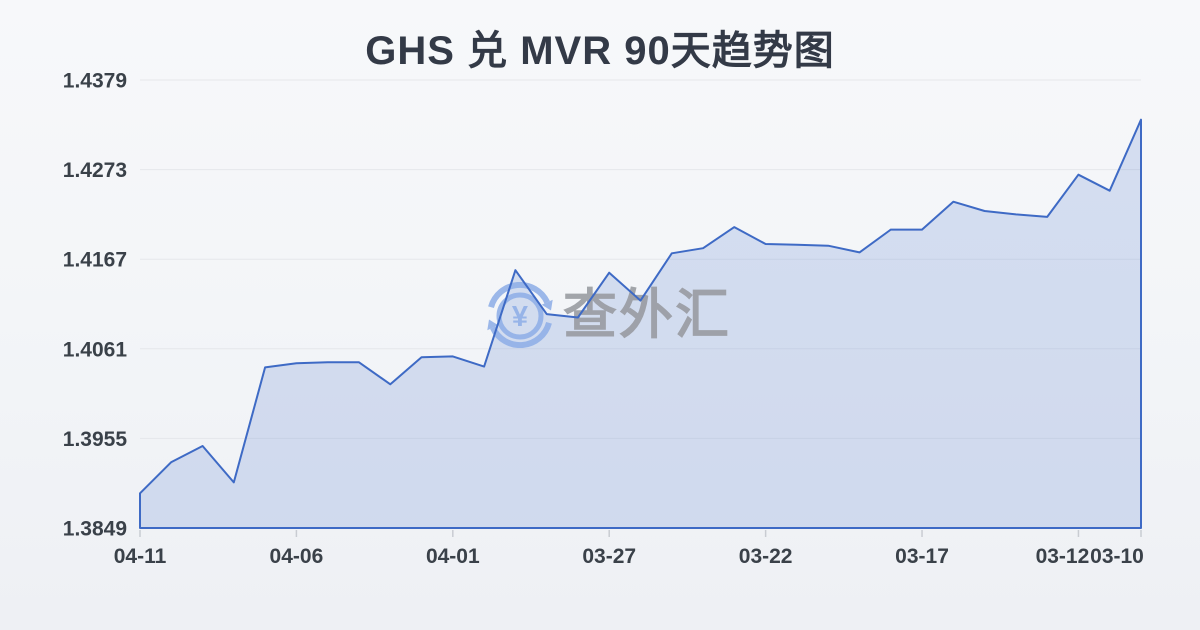  What do you see at coordinates (95, 349) in the screenshot?
I see `y-axis-tick-label: 1.4061` at bounding box center [95, 349].